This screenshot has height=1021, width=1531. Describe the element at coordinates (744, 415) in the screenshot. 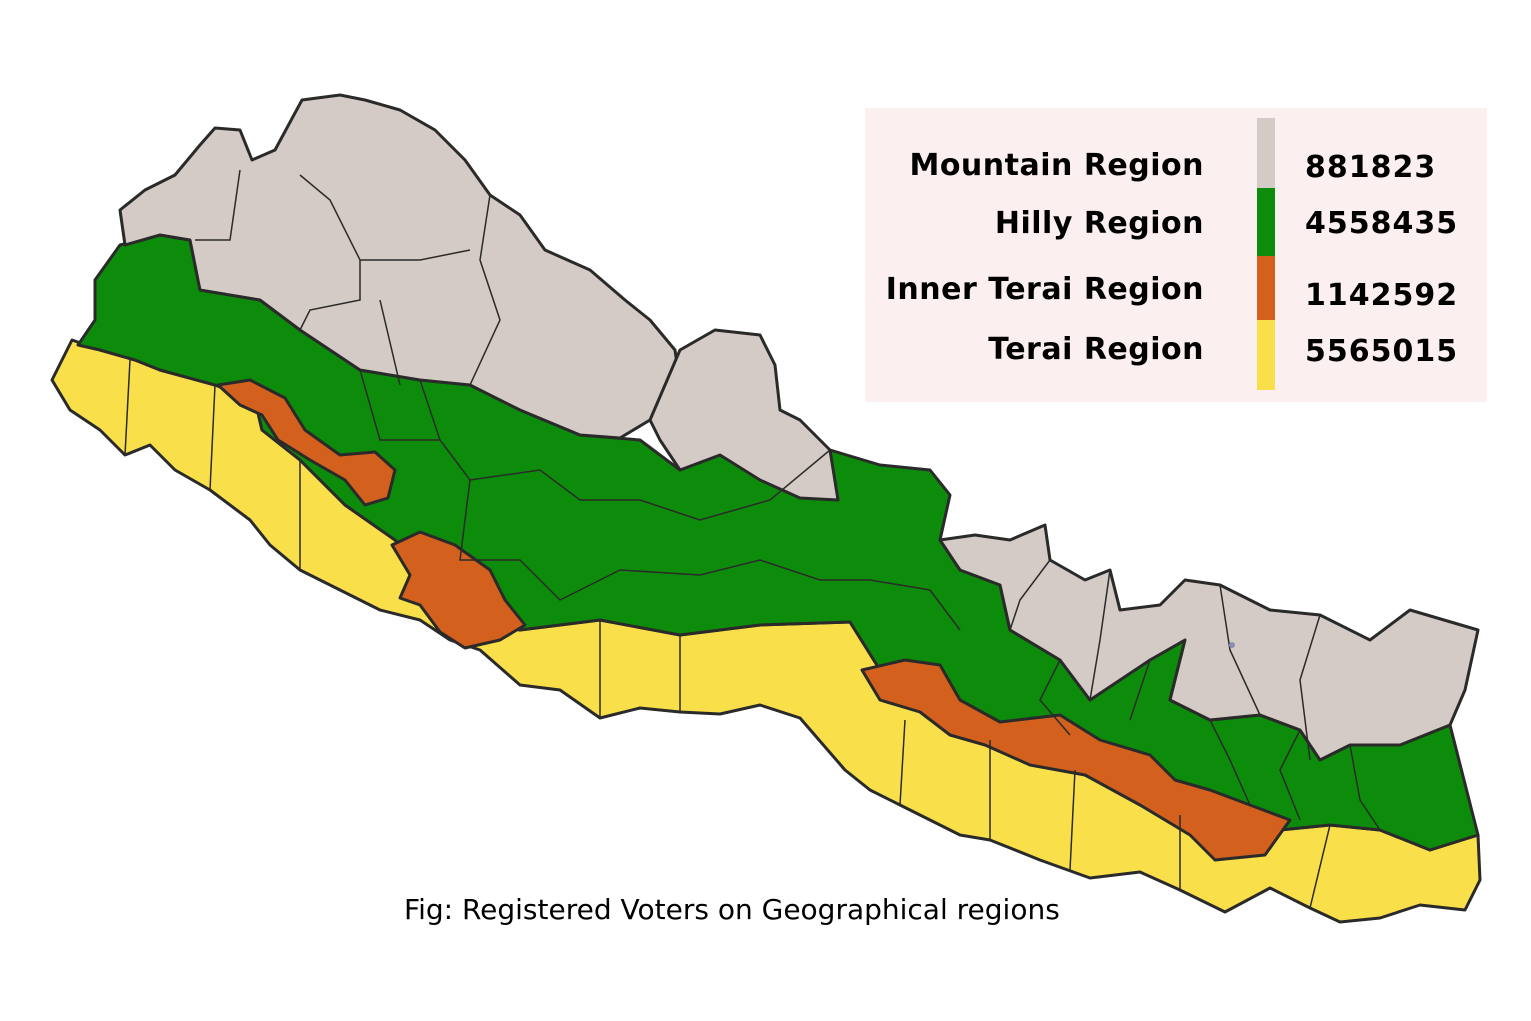

I see `mountain-region-central-area` at that location.